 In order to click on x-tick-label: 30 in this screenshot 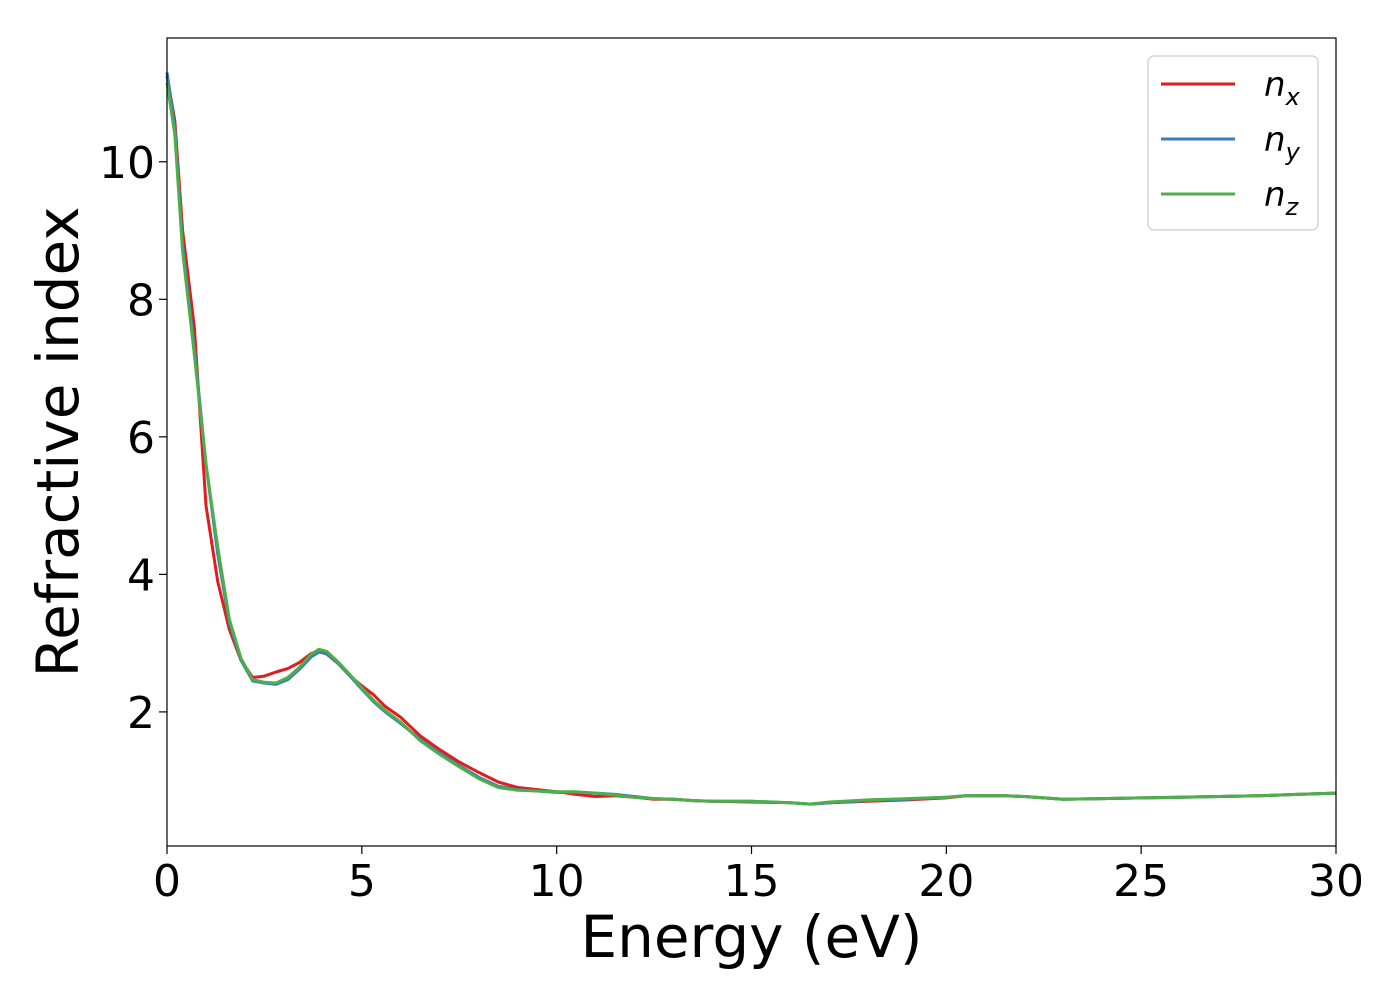, I will do `click(1336, 881)`.